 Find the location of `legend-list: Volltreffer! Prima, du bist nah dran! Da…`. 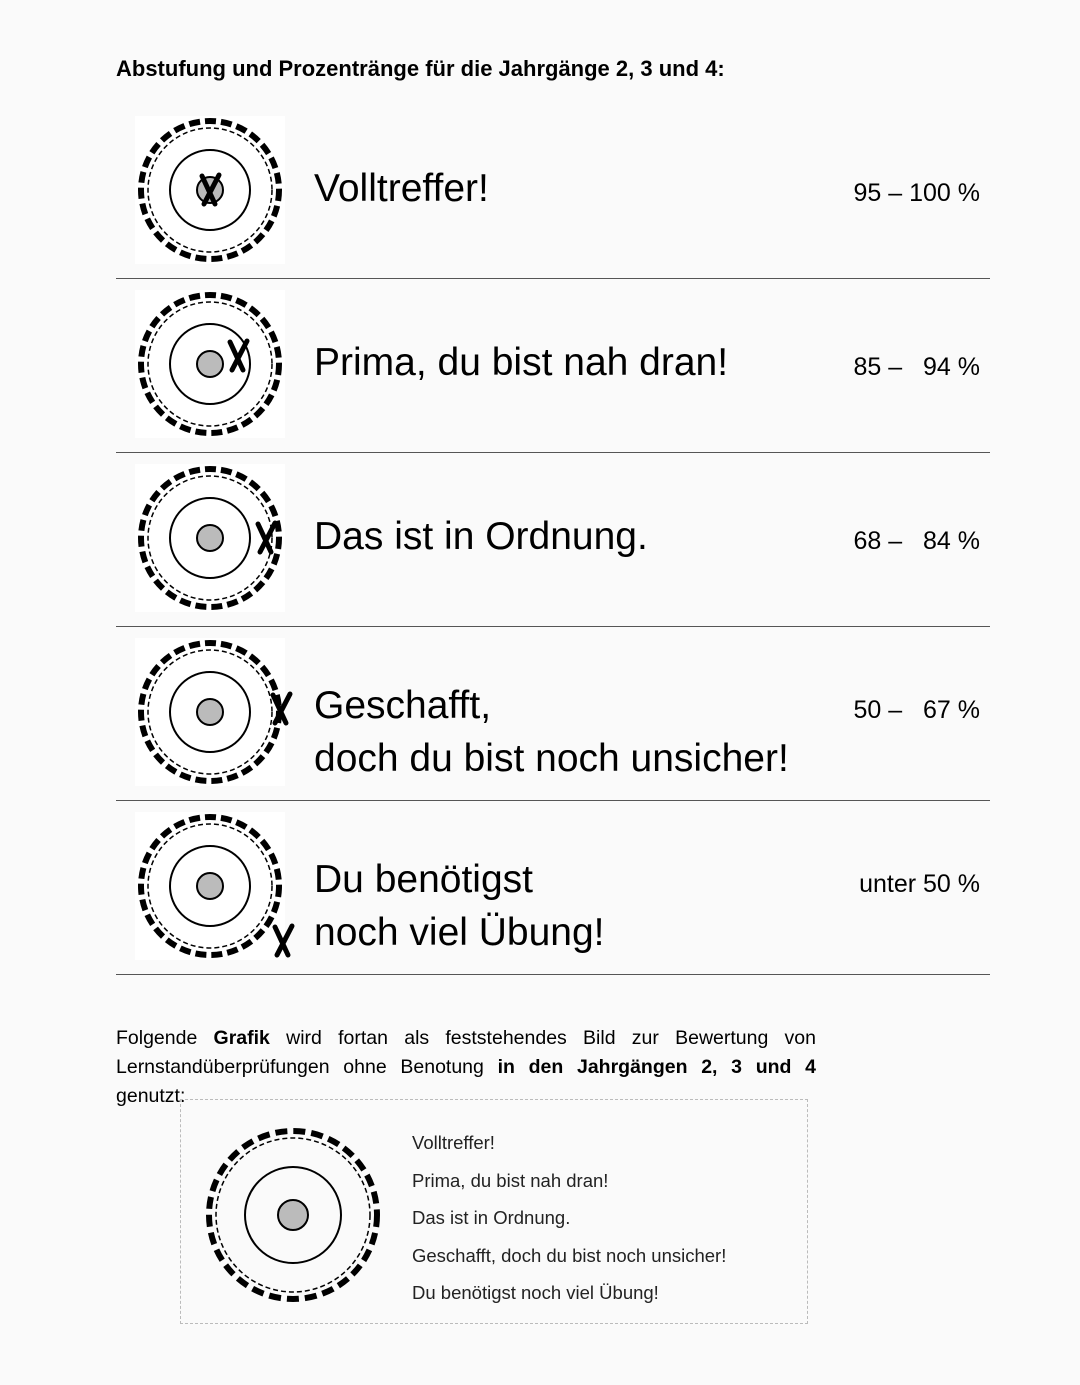

legend-list: Volltreffer! Prima, du bist nah dran! Da… is located at coordinates (569, 1218).